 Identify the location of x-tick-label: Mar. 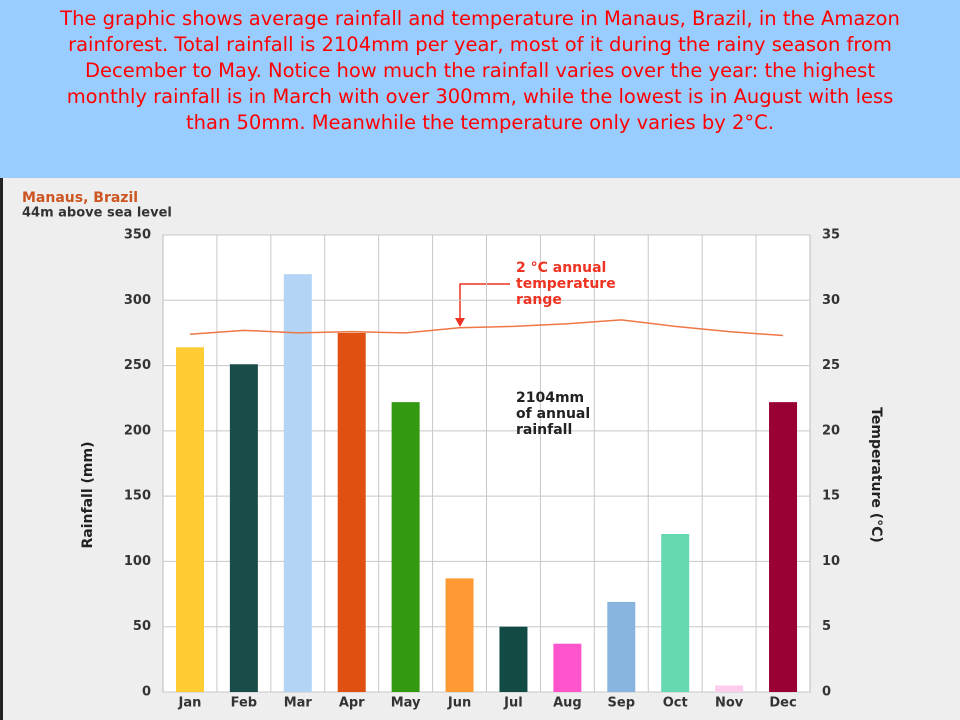
(298, 703).